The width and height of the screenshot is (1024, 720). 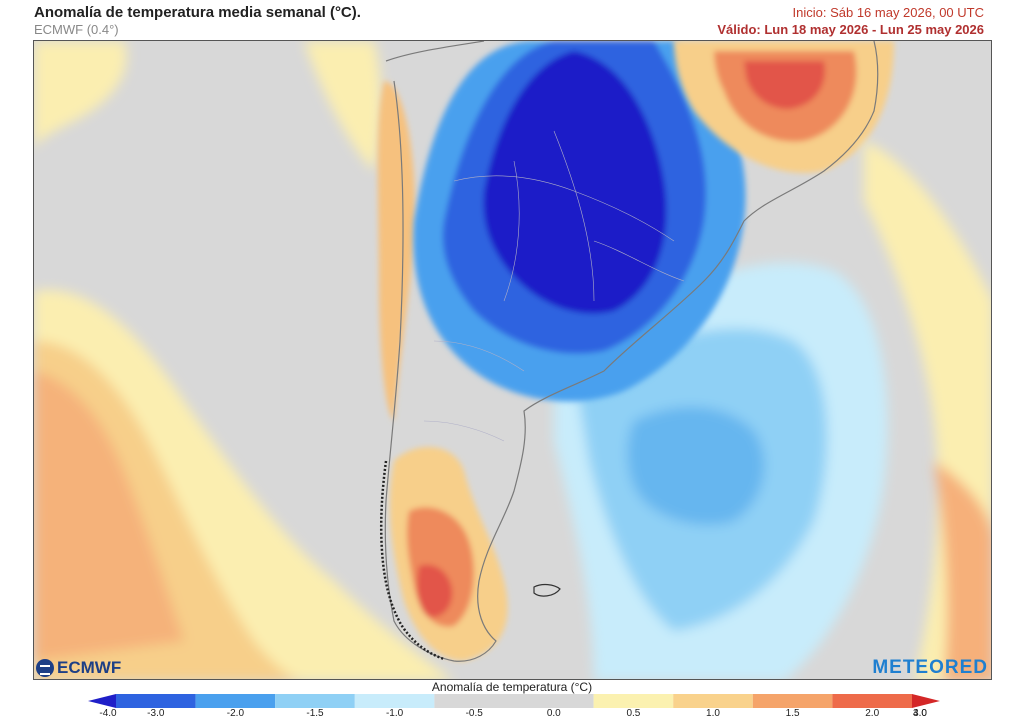 What do you see at coordinates (76, 29) in the screenshot?
I see `model-label: ECMWF (0.4°)` at bounding box center [76, 29].